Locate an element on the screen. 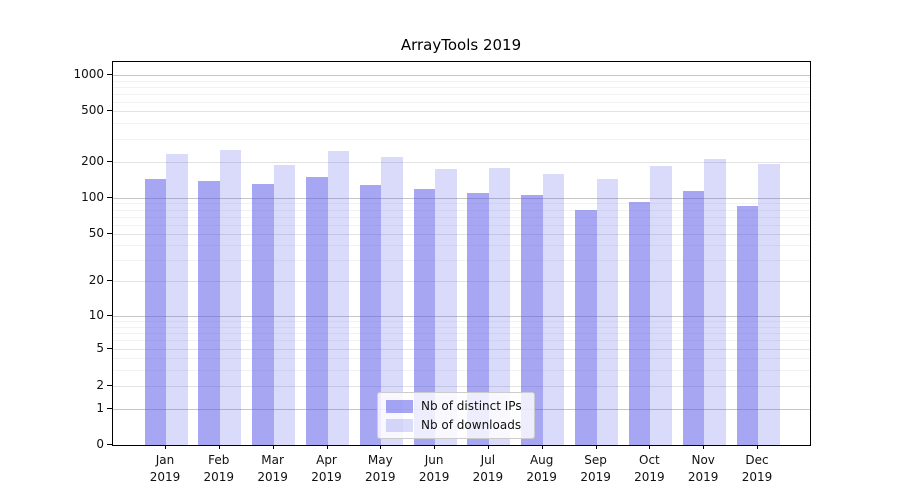 The width and height of the screenshot is (900, 500). ytick-label-0: 0 is located at coordinates (100, 444).